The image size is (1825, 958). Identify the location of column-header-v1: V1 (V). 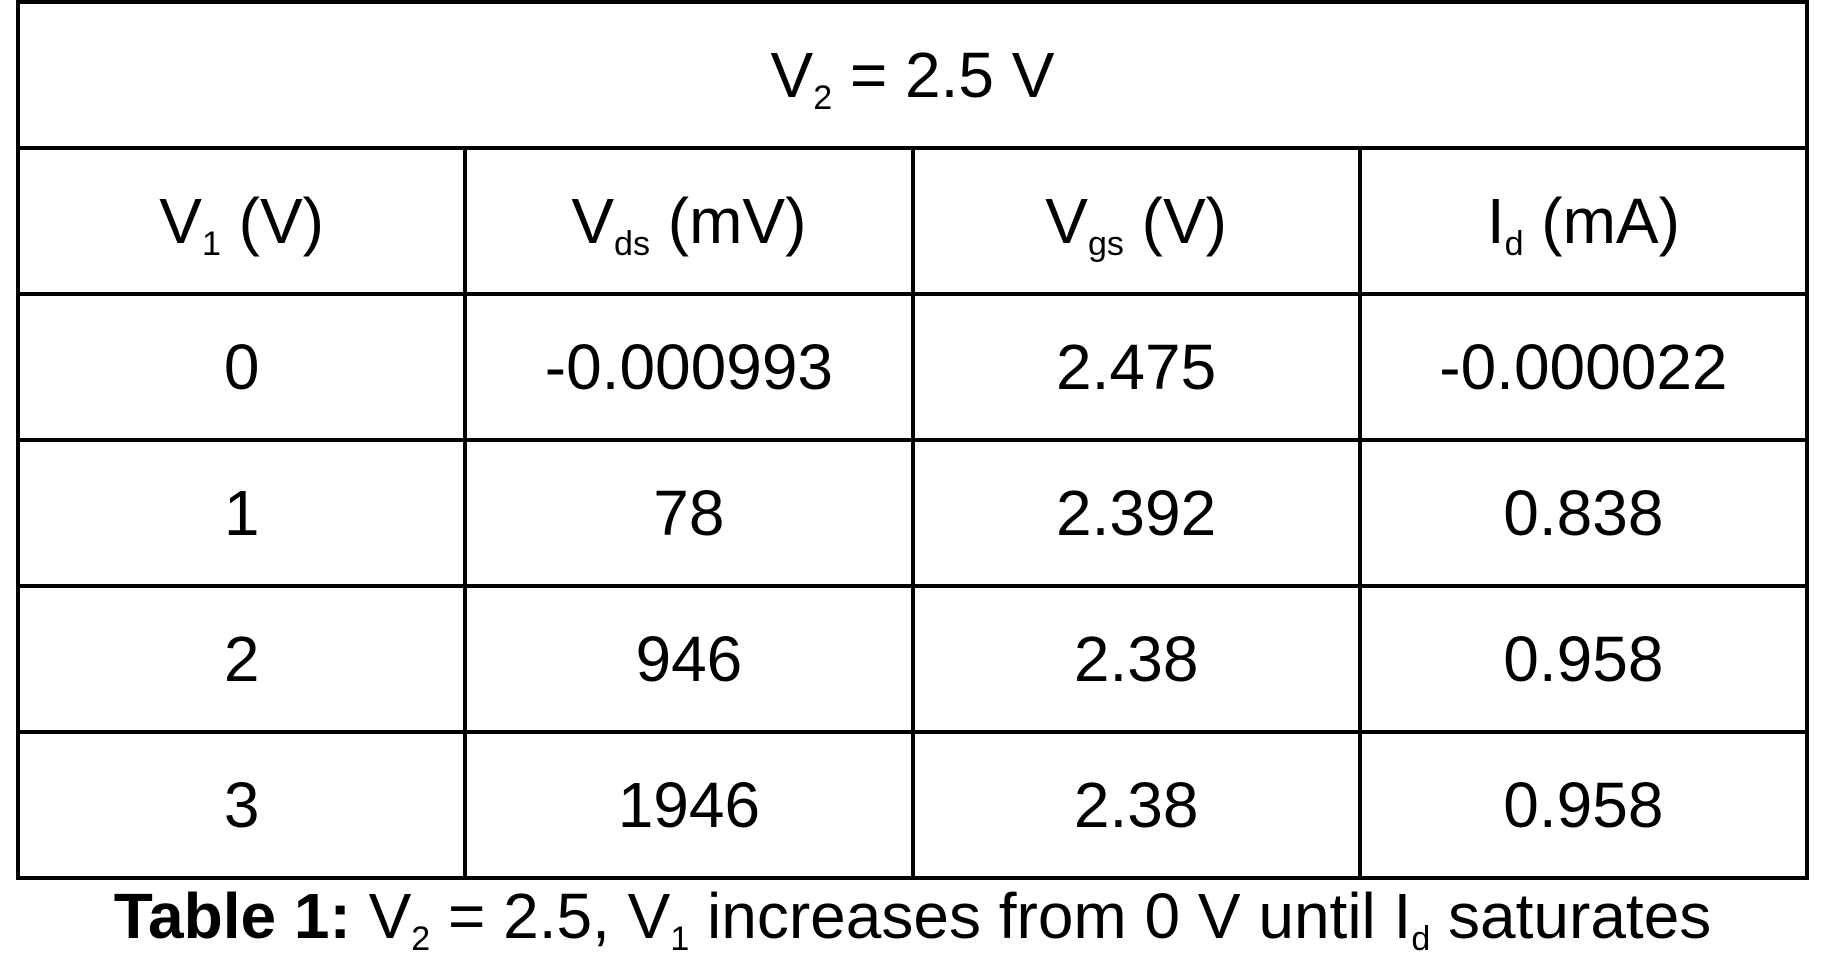
(241, 221).